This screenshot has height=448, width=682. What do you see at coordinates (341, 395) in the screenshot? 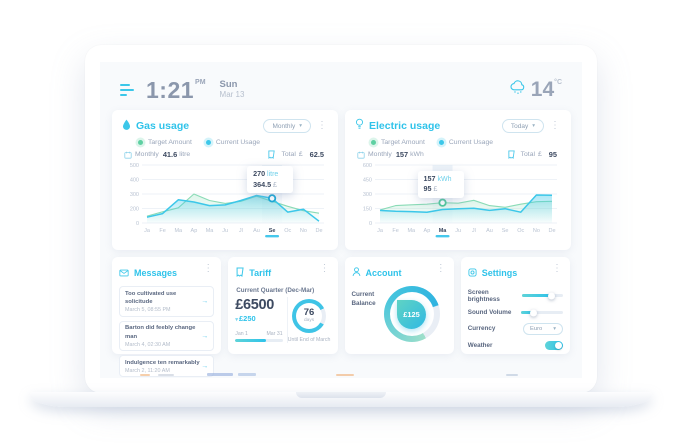
I see `laptop-base-notch` at bounding box center [341, 395].